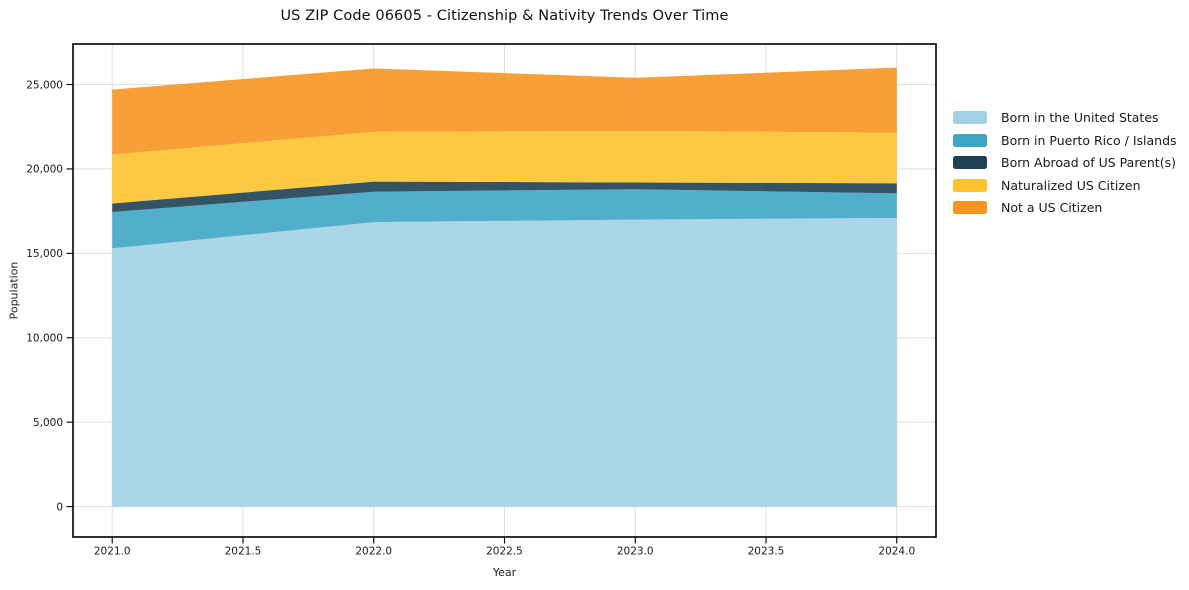 This screenshot has width=1189, height=590. Describe the element at coordinates (44, 254) in the screenshot. I see `y-tick-label: 15,000` at that location.